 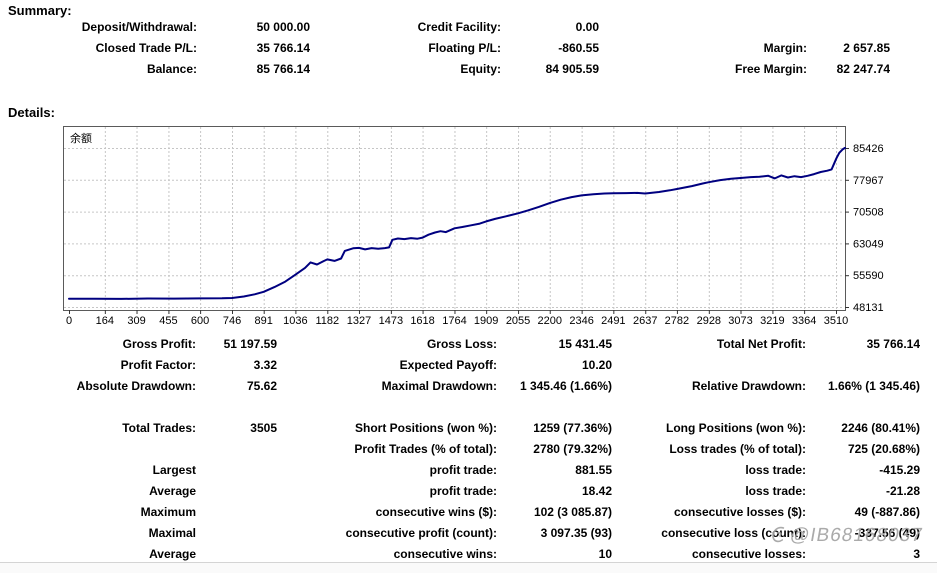 What do you see at coordinates (868, 244) in the screenshot?
I see `y-tick-label: 63049` at bounding box center [868, 244].